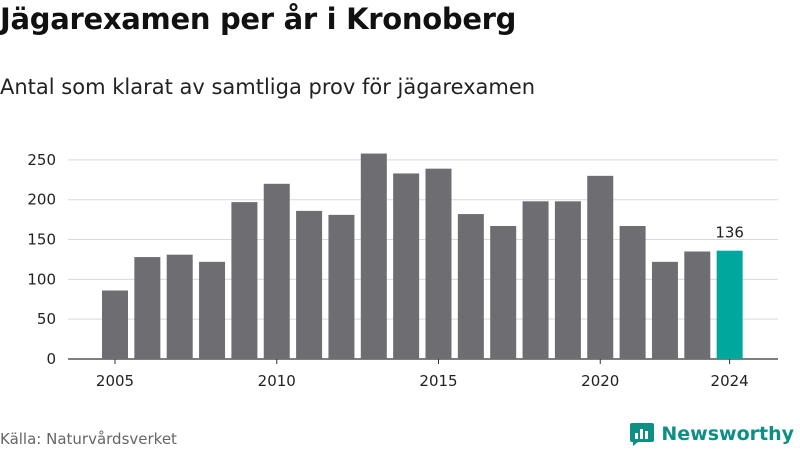  I want to click on x-axis-ticks: 2005 2010 2015 2020 2024, so click(422, 374).